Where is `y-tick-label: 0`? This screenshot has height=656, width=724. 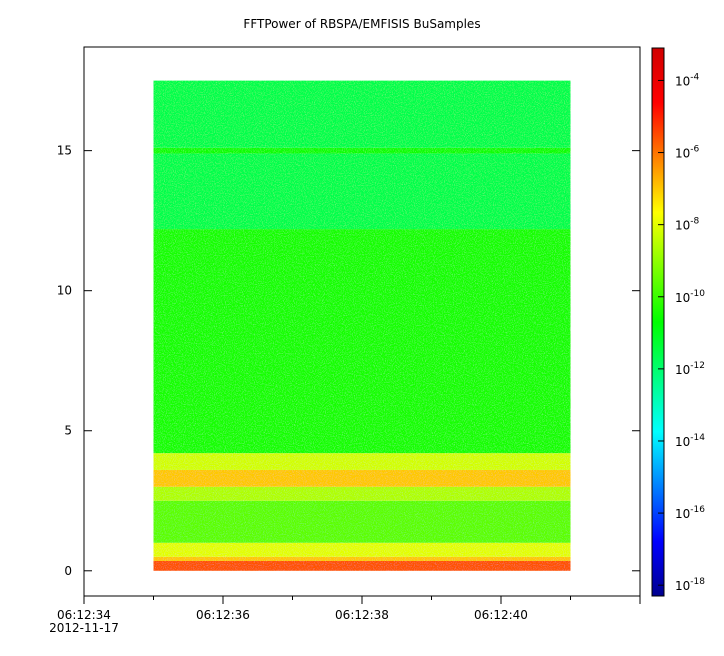 y-tick-label: 0 is located at coordinates (68, 571).